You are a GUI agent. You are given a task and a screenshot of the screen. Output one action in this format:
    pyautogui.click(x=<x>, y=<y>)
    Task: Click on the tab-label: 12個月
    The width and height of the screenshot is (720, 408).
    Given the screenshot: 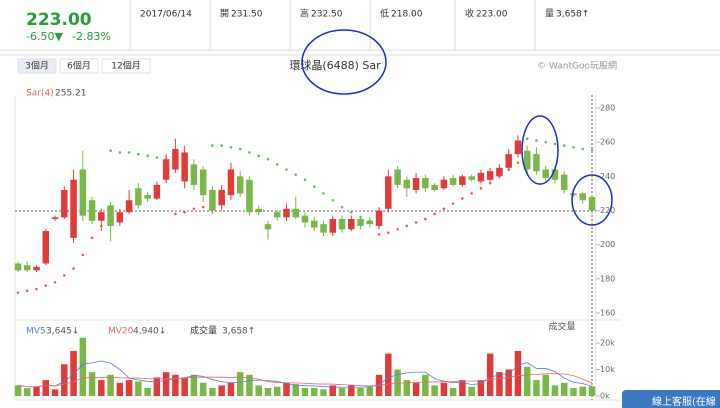 What is the action you would take?
    pyautogui.click(x=125, y=66)
    